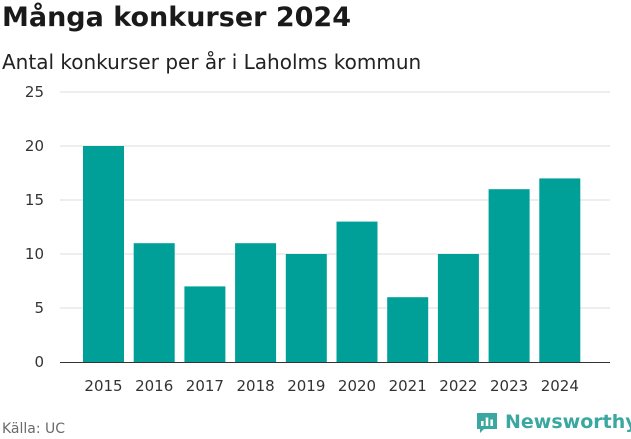 This screenshot has height=439, width=631. What do you see at coordinates (154, 302) in the screenshot?
I see `bar-2016` at bounding box center [154, 302].